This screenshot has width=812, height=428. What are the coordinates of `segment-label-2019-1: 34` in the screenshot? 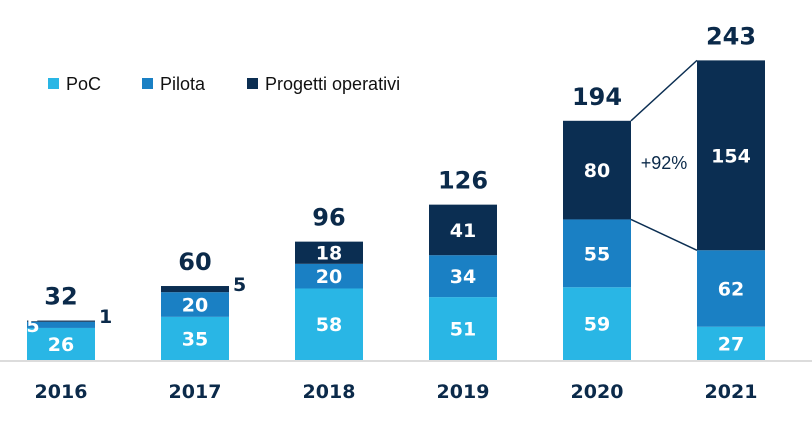 It's located at (463, 277).